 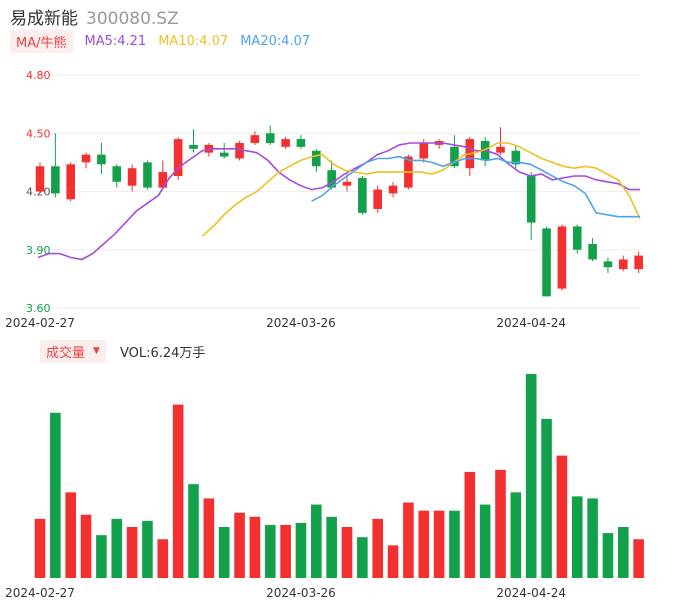 What do you see at coordinates (38, 250) in the screenshot?
I see `y-tick-label: 3.90` at bounding box center [38, 250].